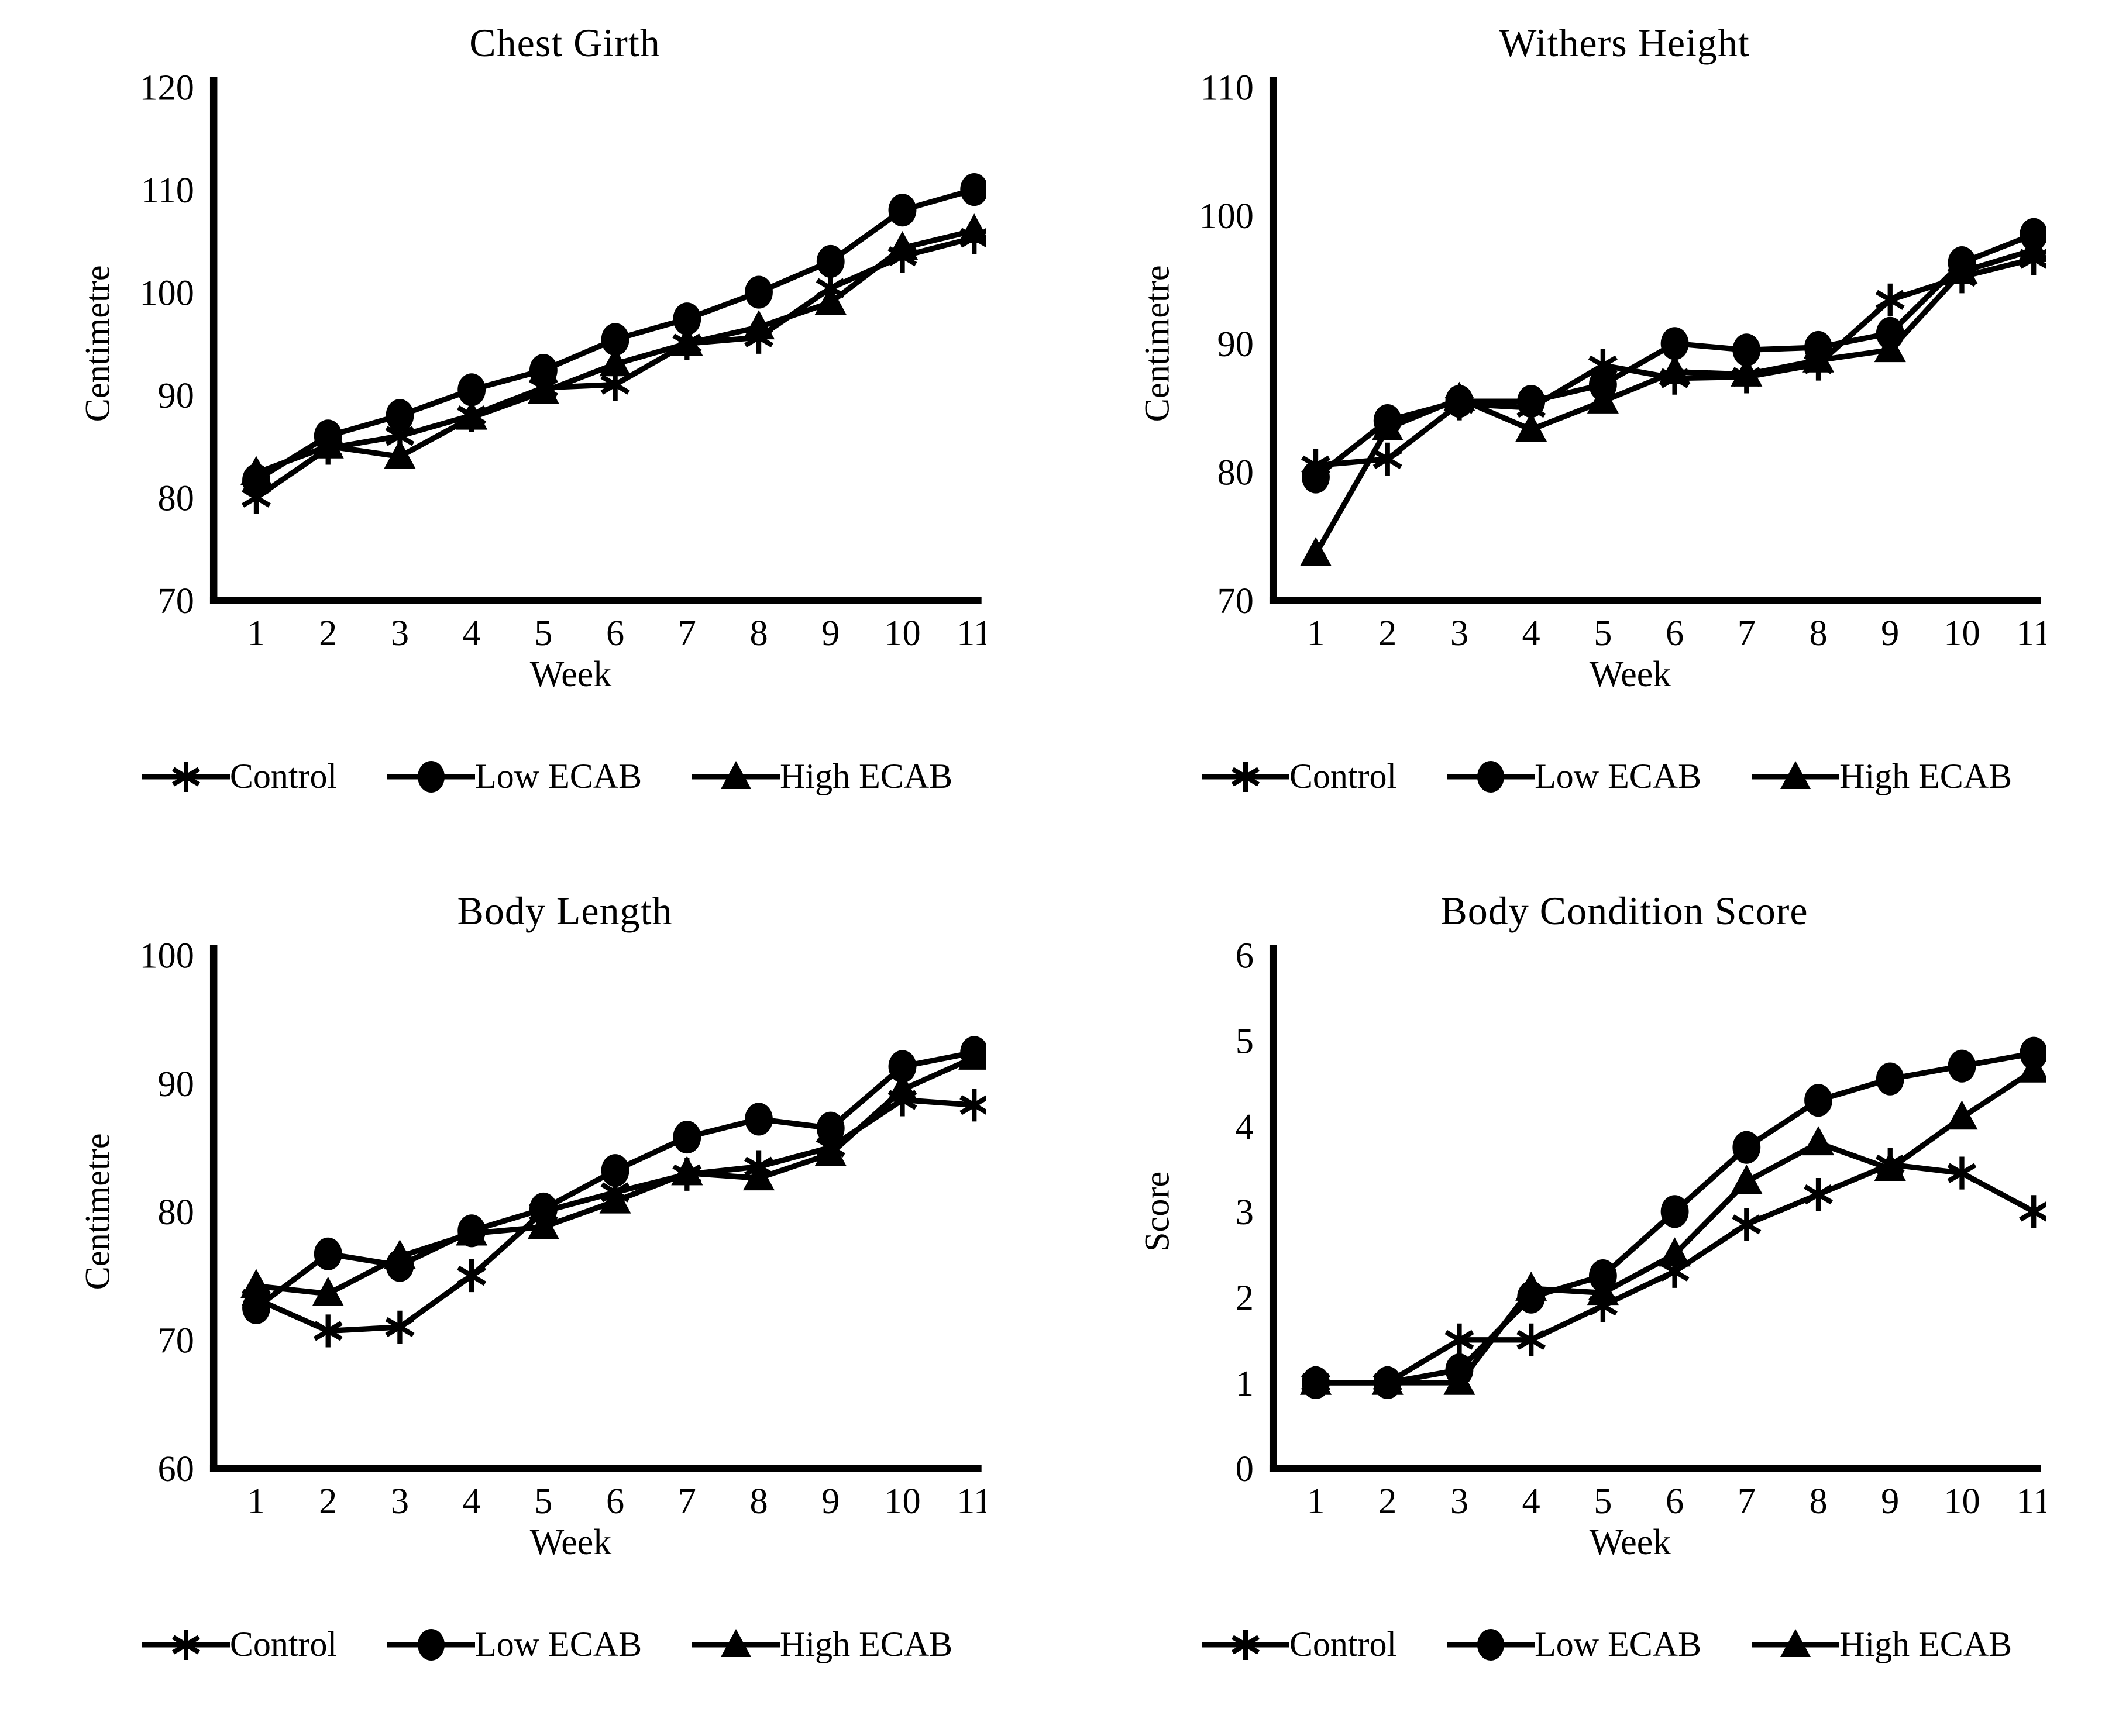  Describe the element at coordinates (186, 1644) in the screenshot. I see `asterisk-marker-icon` at that location.